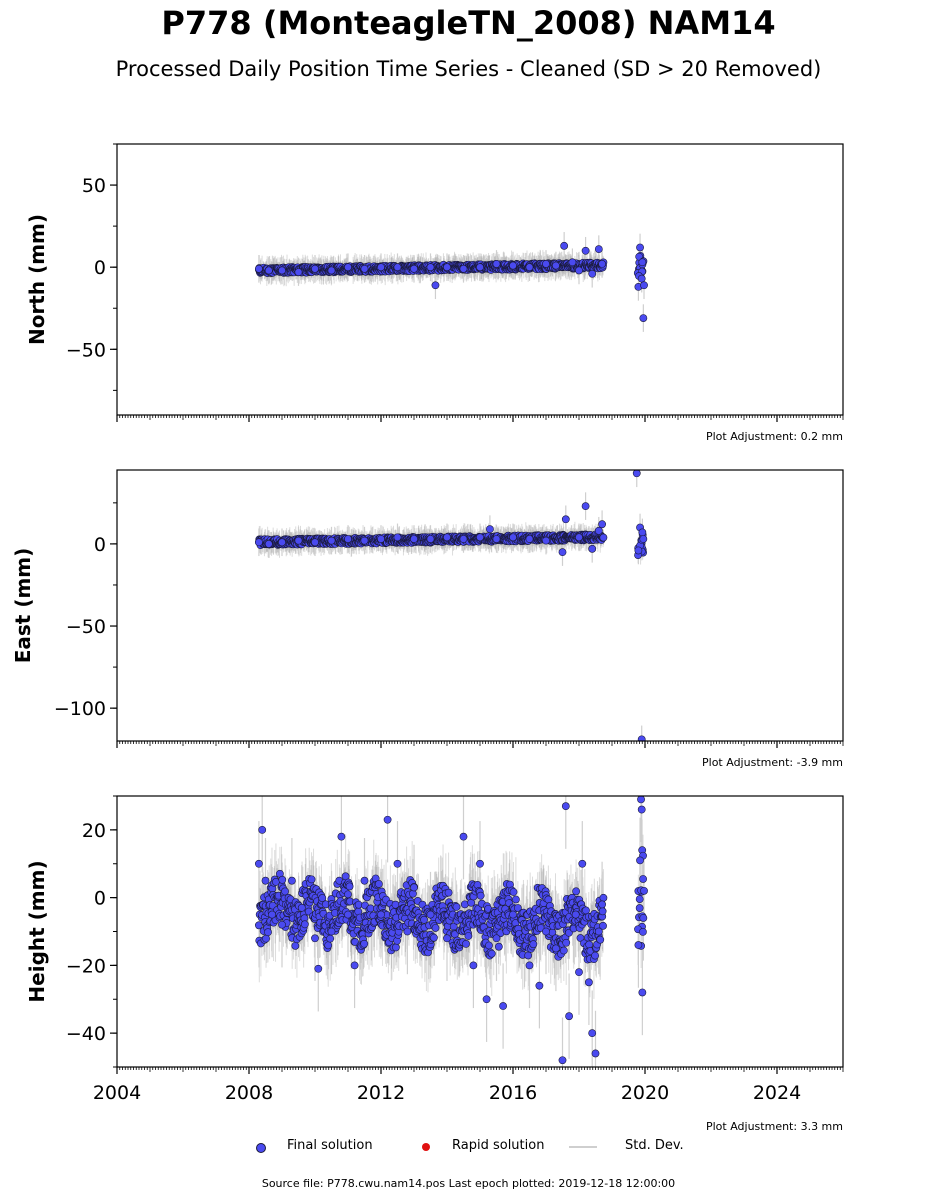 The image size is (937, 1200). What do you see at coordinates (94, 186) in the screenshot?
I see `y-tick-label: 50` at bounding box center [94, 186].